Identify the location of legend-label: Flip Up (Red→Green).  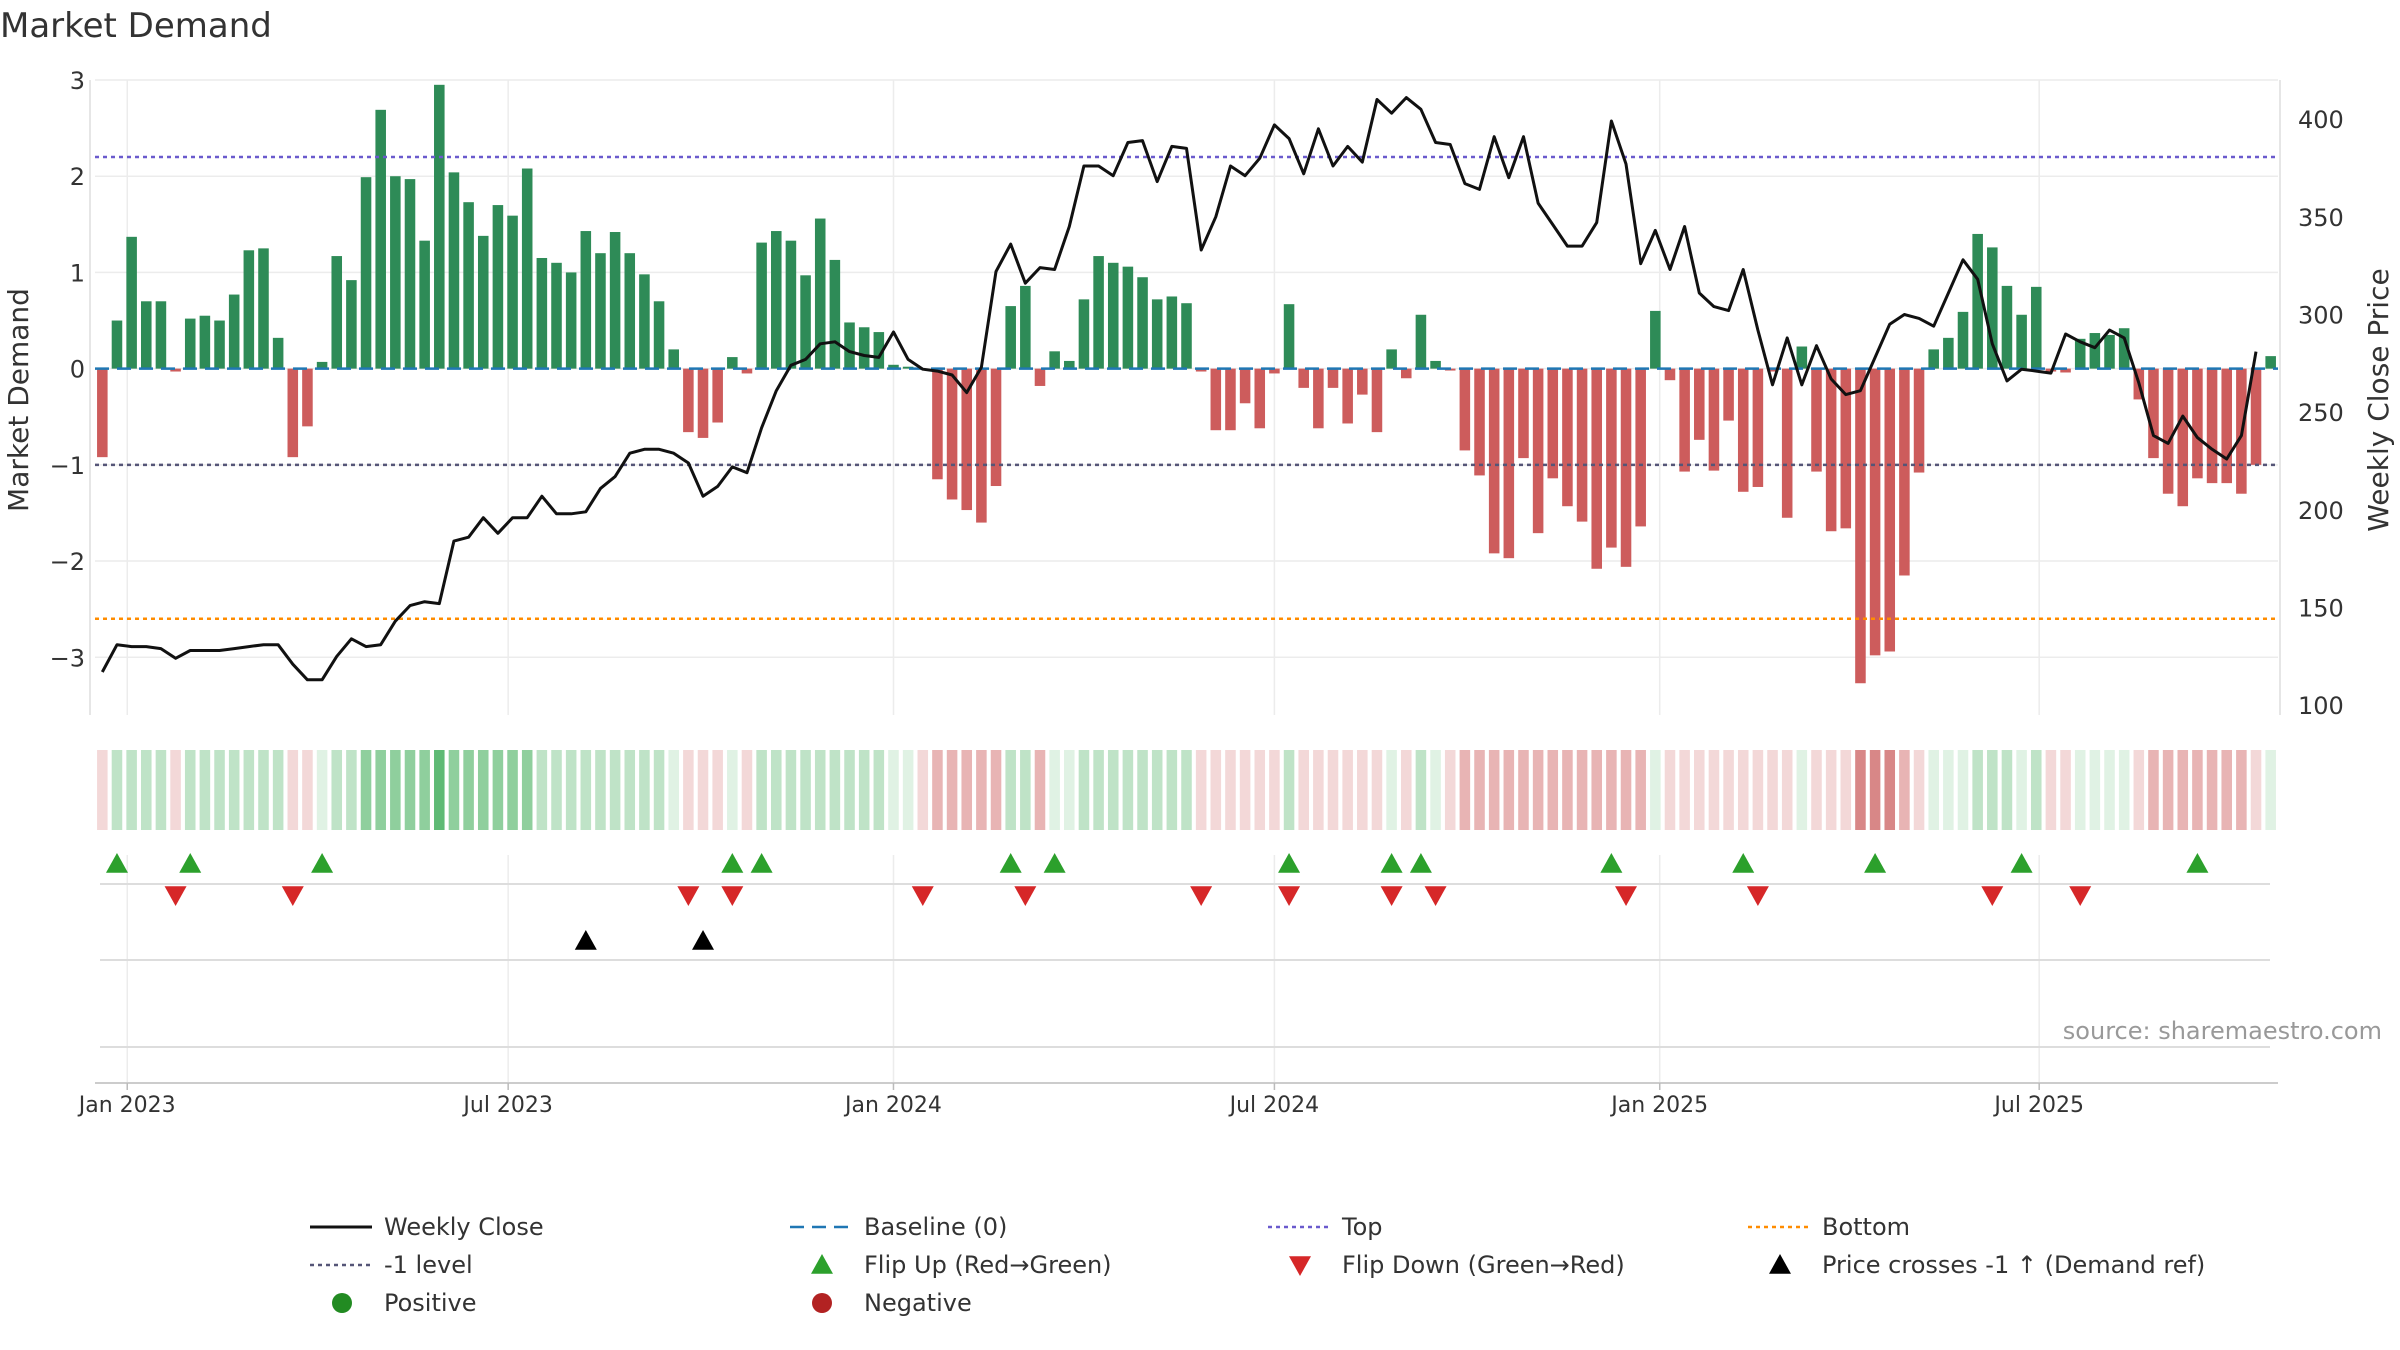
(988, 1265).